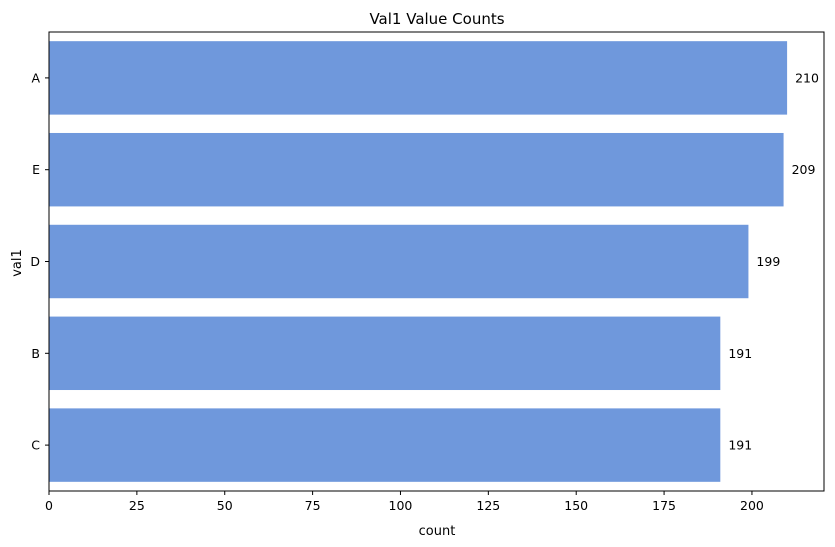 This screenshot has width=835, height=547. I want to click on y-tick-label-a: A, so click(35, 77).